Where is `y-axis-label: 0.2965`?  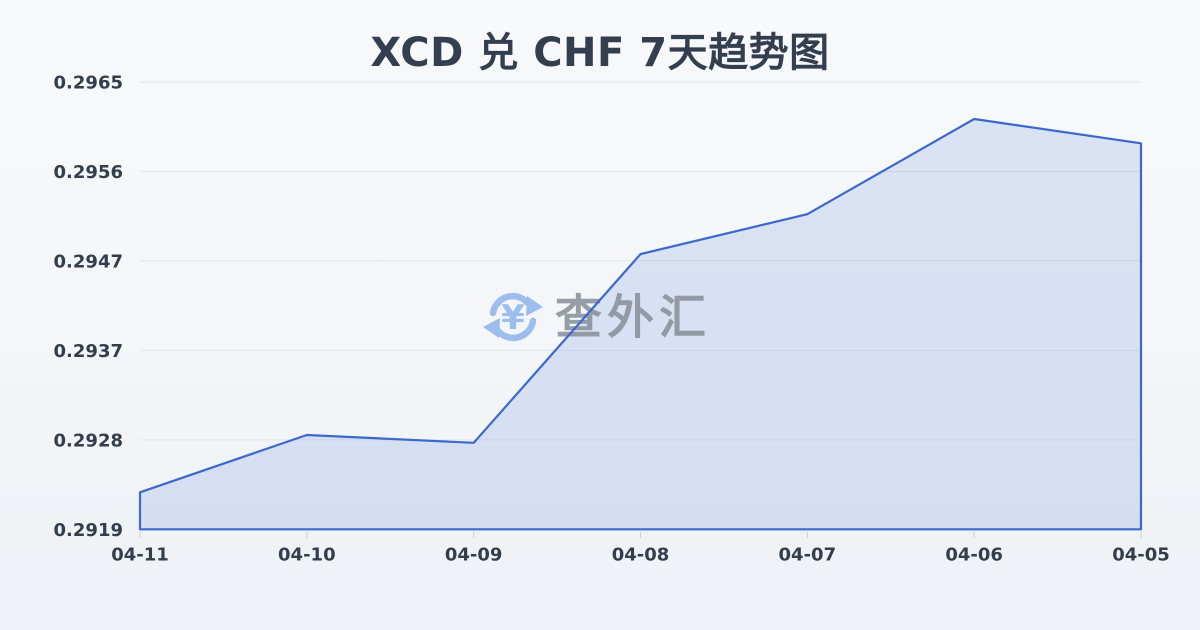
y-axis-label: 0.2965 is located at coordinates (88, 83).